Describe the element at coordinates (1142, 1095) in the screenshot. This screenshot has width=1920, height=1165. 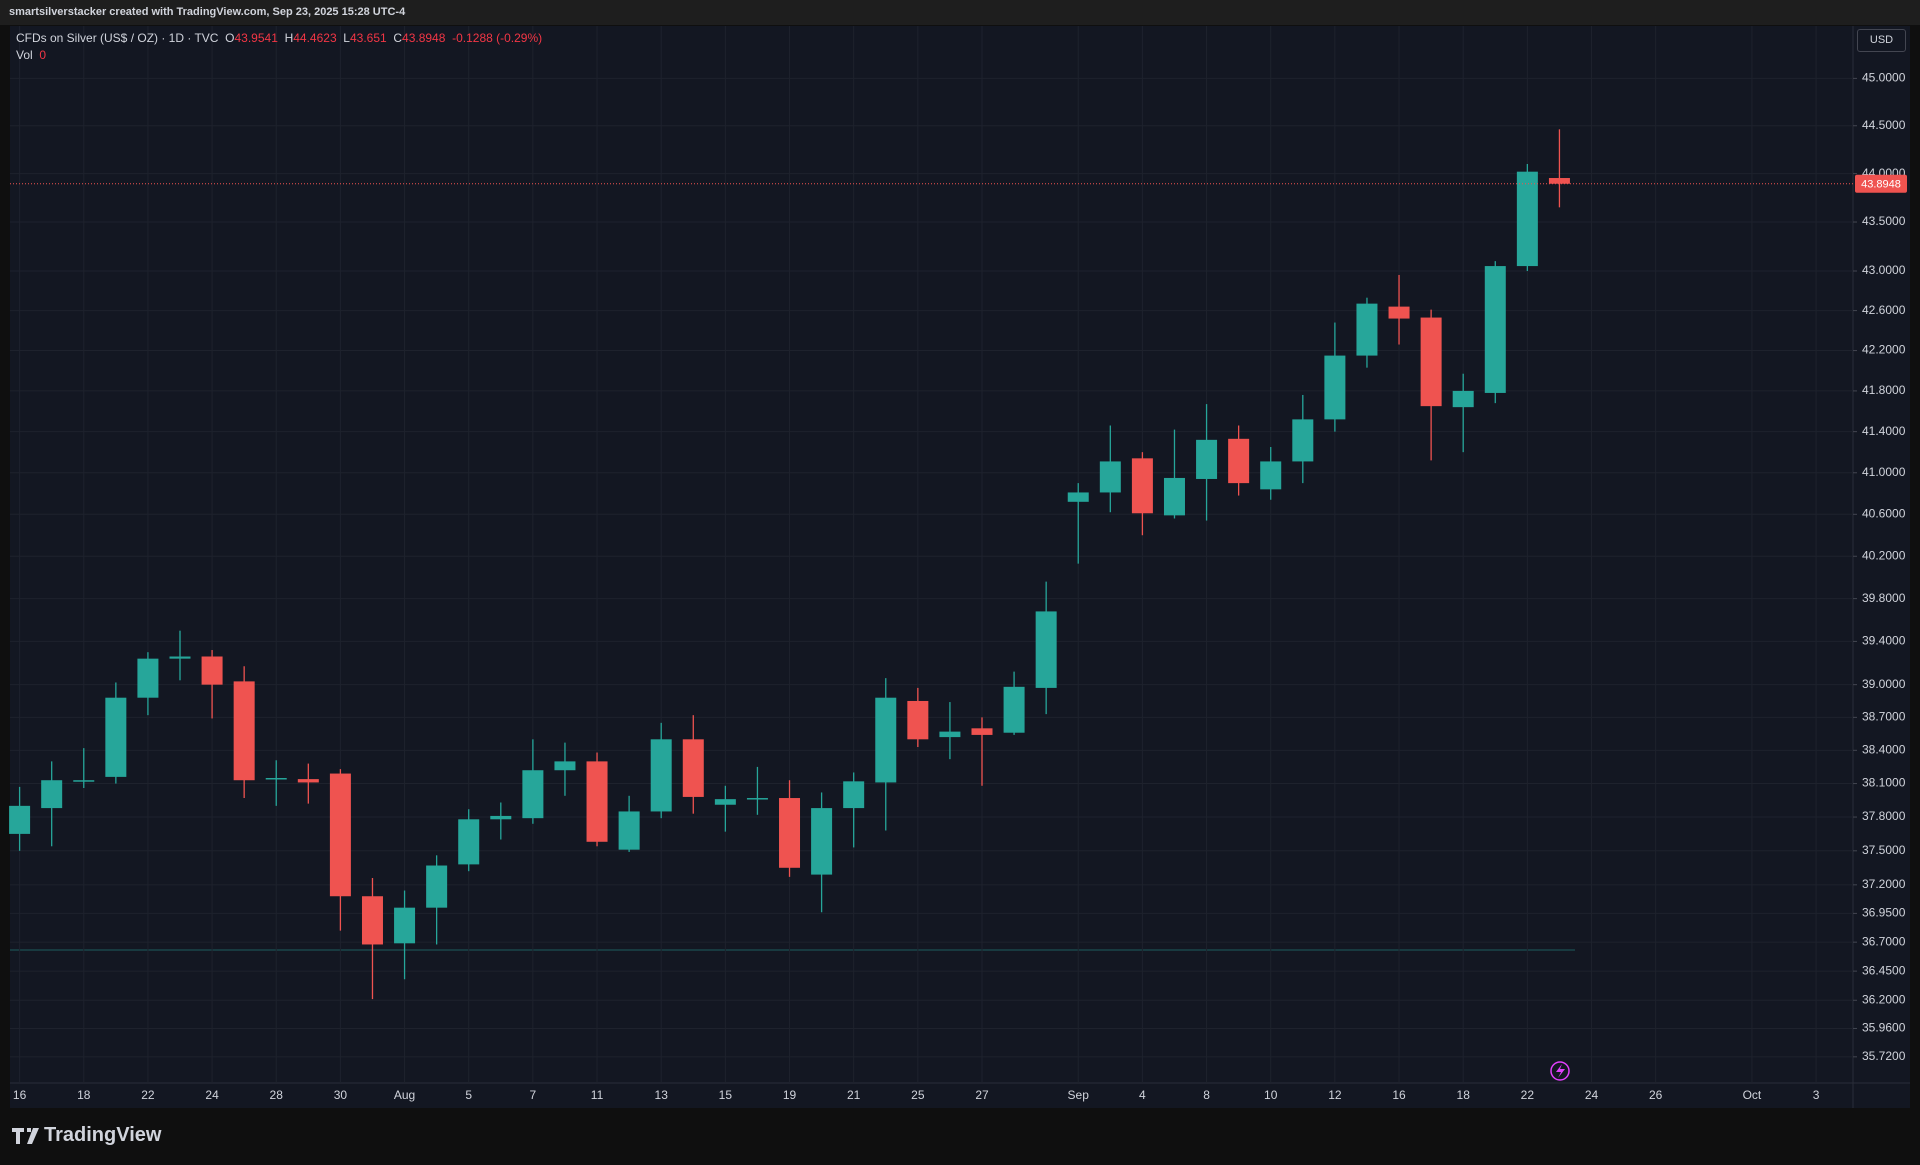
I see `x-tick-label: 4` at that location.